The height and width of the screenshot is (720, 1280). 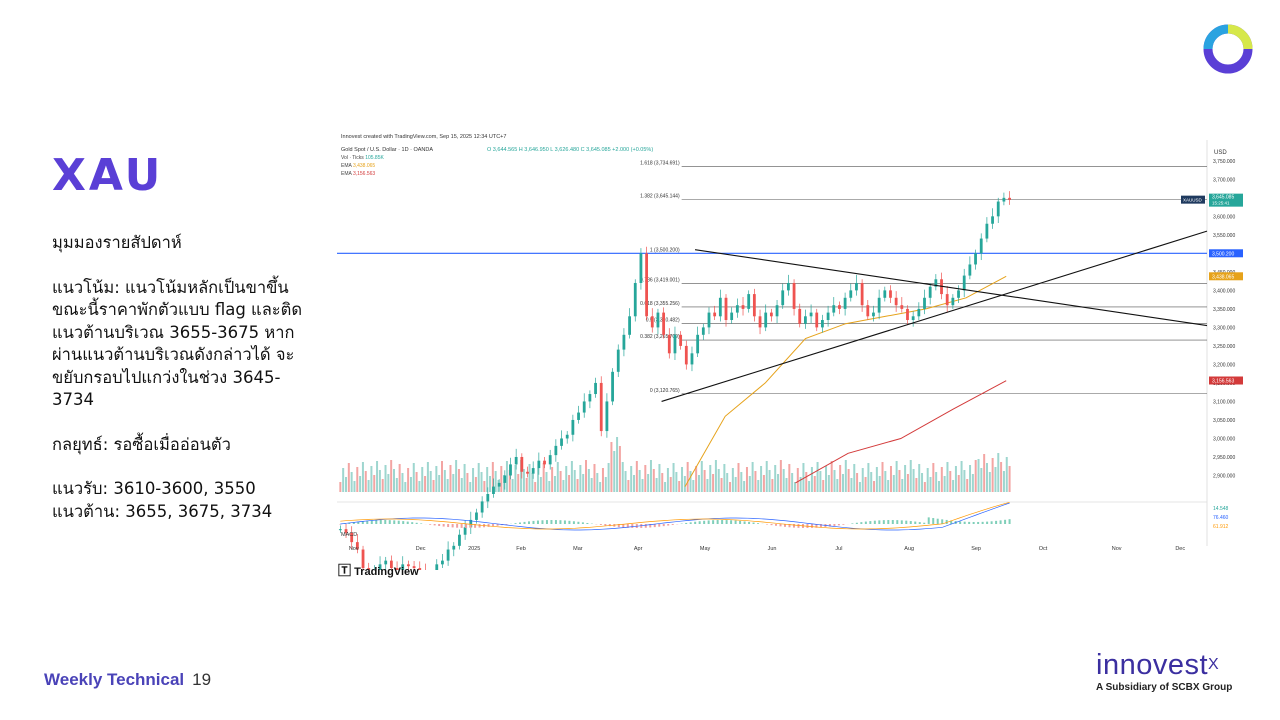 What do you see at coordinates (354, 549) in the screenshot?
I see `time-tick: Nov` at bounding box center [354, 549].